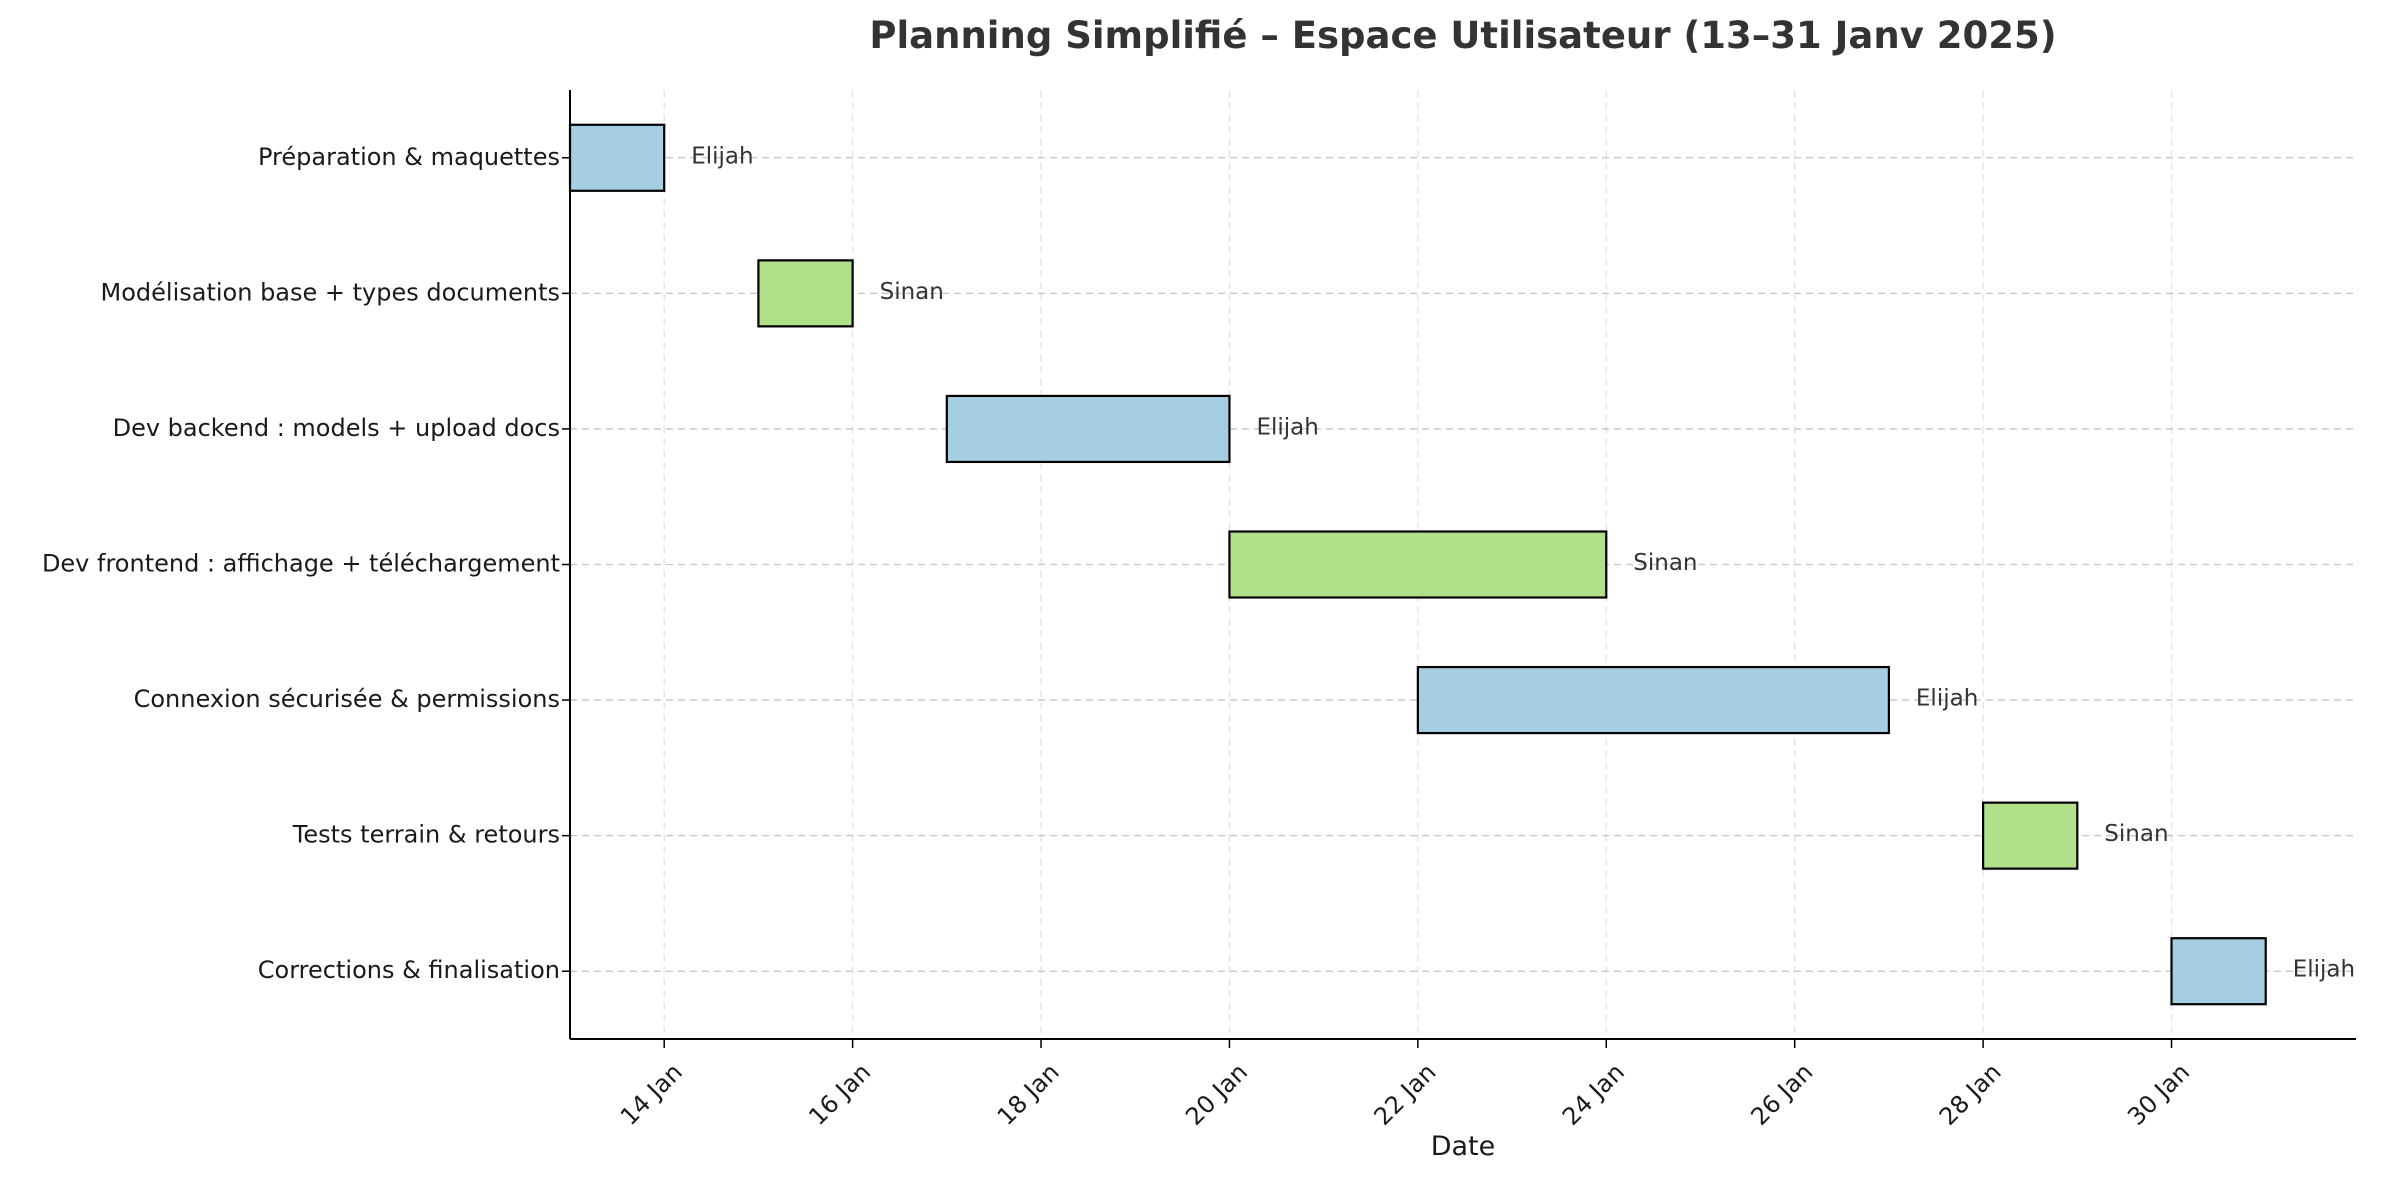  Describe the element at coordinates (1463, 1146) in the screenshot. I see `x-axis-label: Date` at that location.